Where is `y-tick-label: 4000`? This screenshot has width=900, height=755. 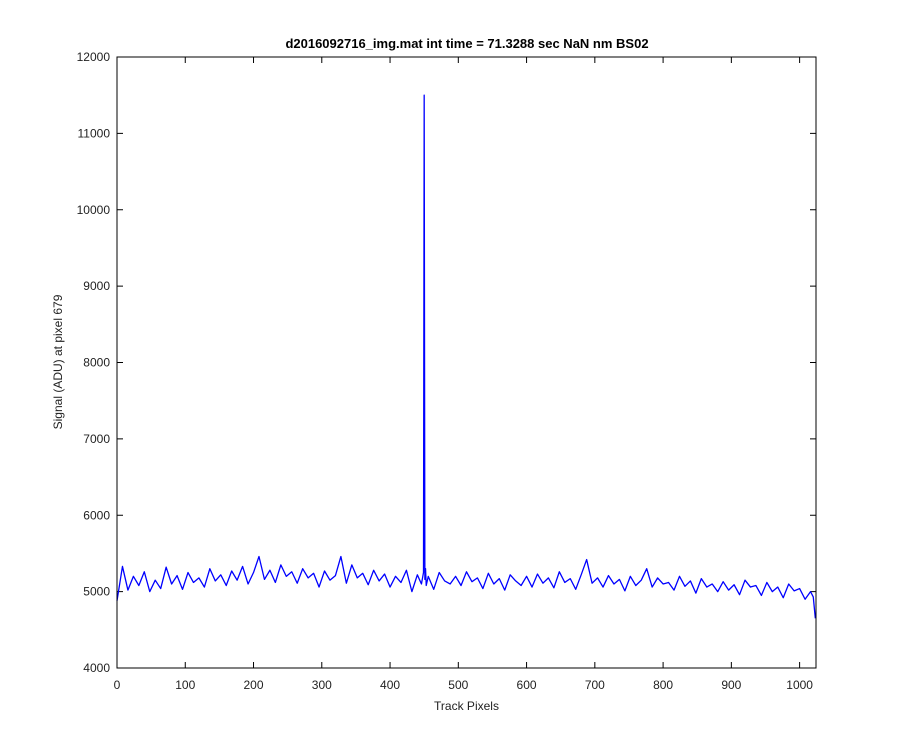 y-tick-label: 4000 is located at coordinates (96, 668).